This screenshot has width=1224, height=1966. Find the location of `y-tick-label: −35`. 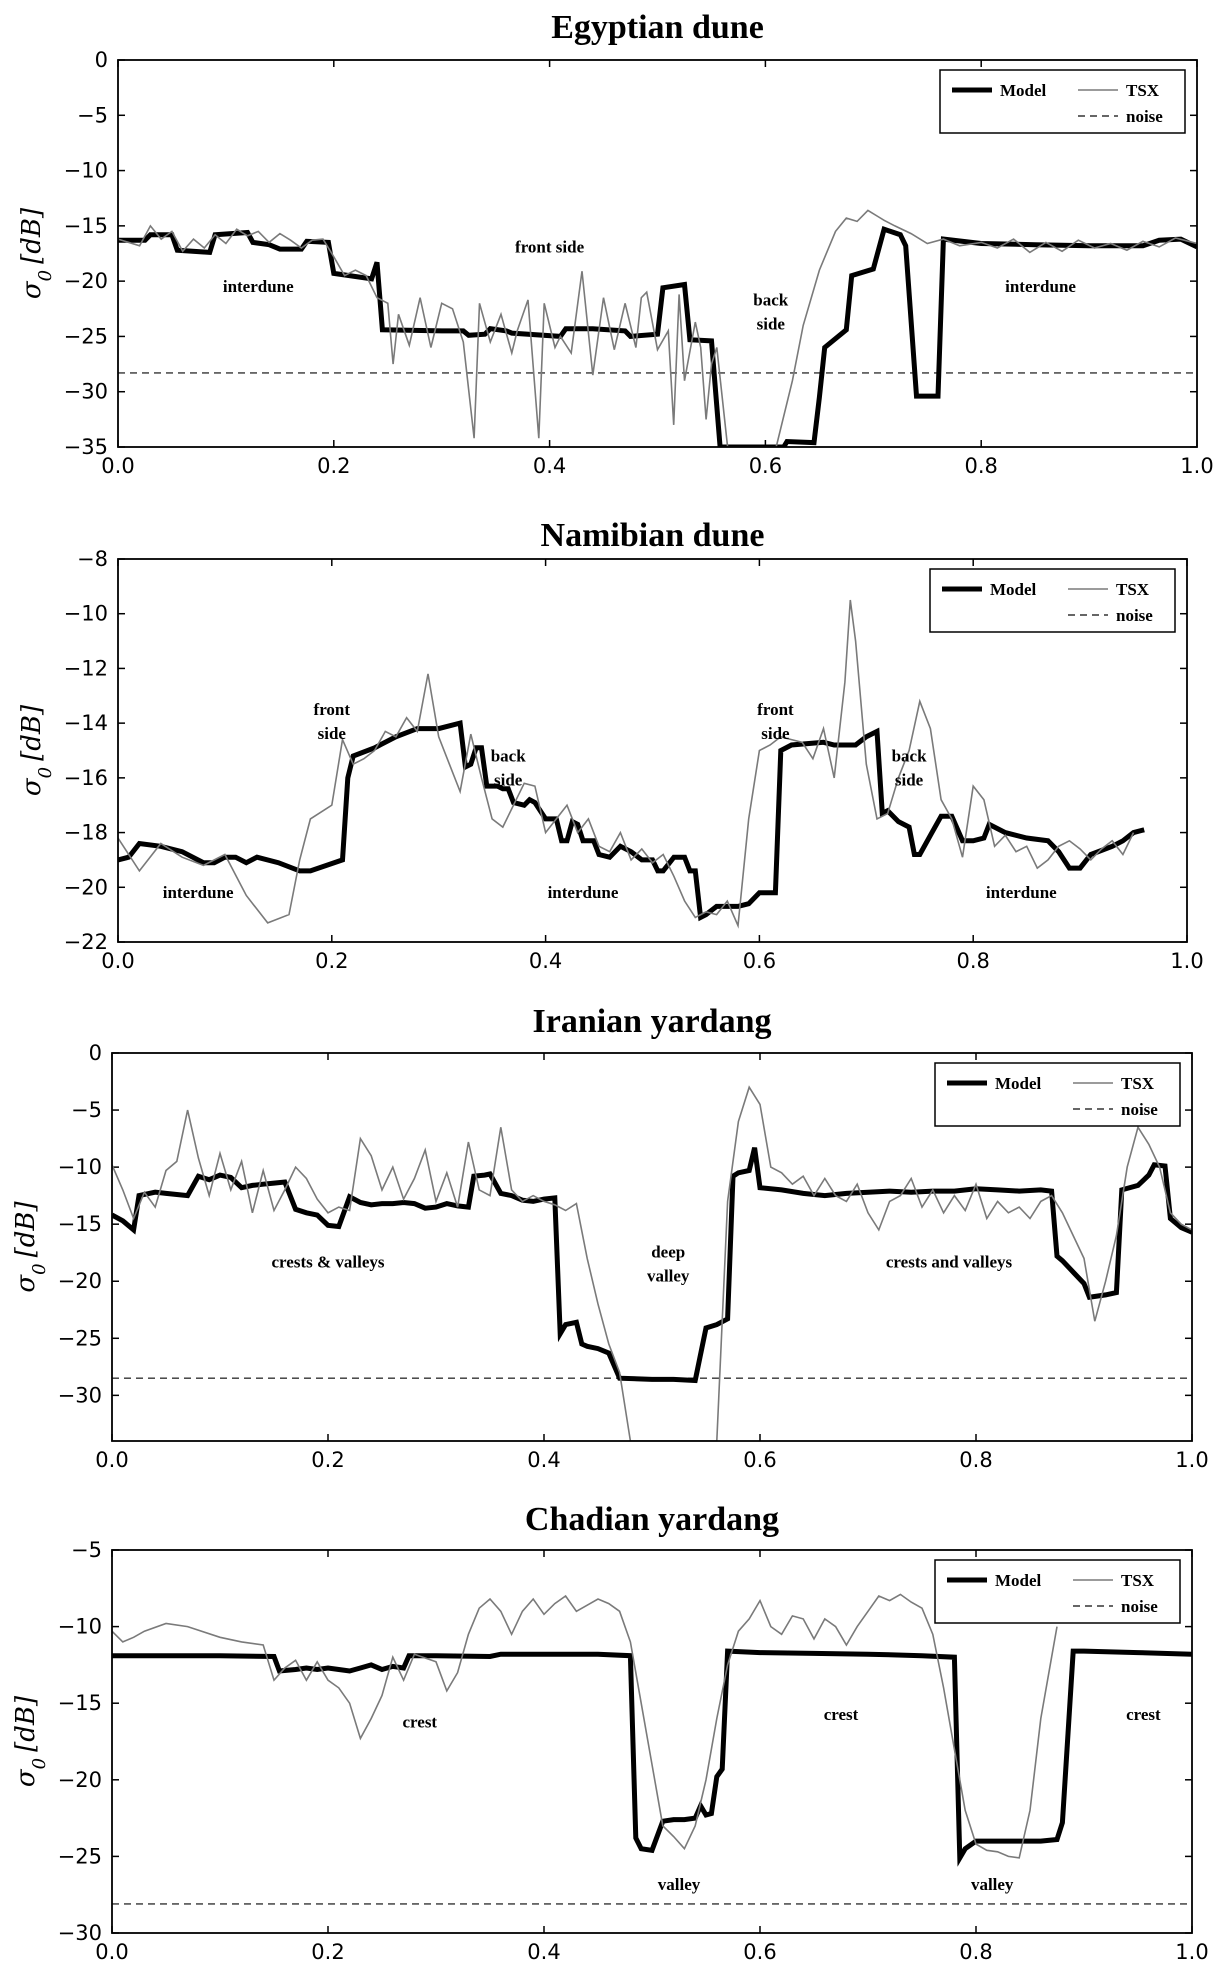

y-tick-label: −35 is located at coordinates (86, 447).